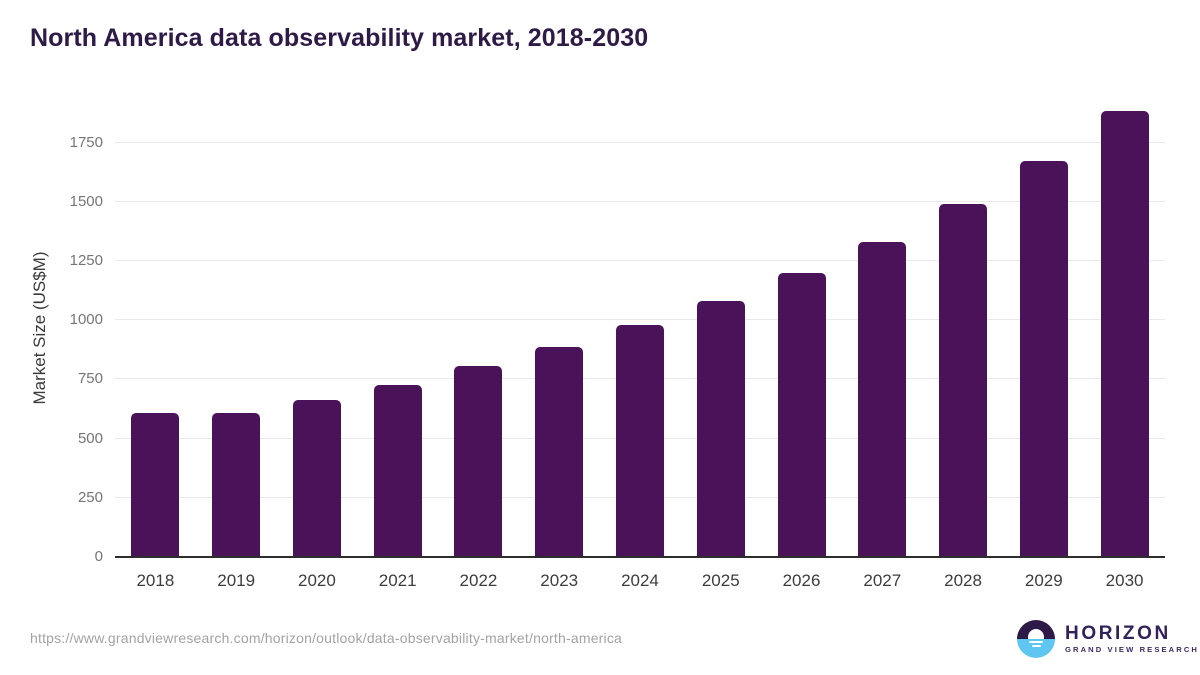  Describe the element at coordinates (86, 201) in the screenshot. I see `y-tick-label: 1500` at that location.